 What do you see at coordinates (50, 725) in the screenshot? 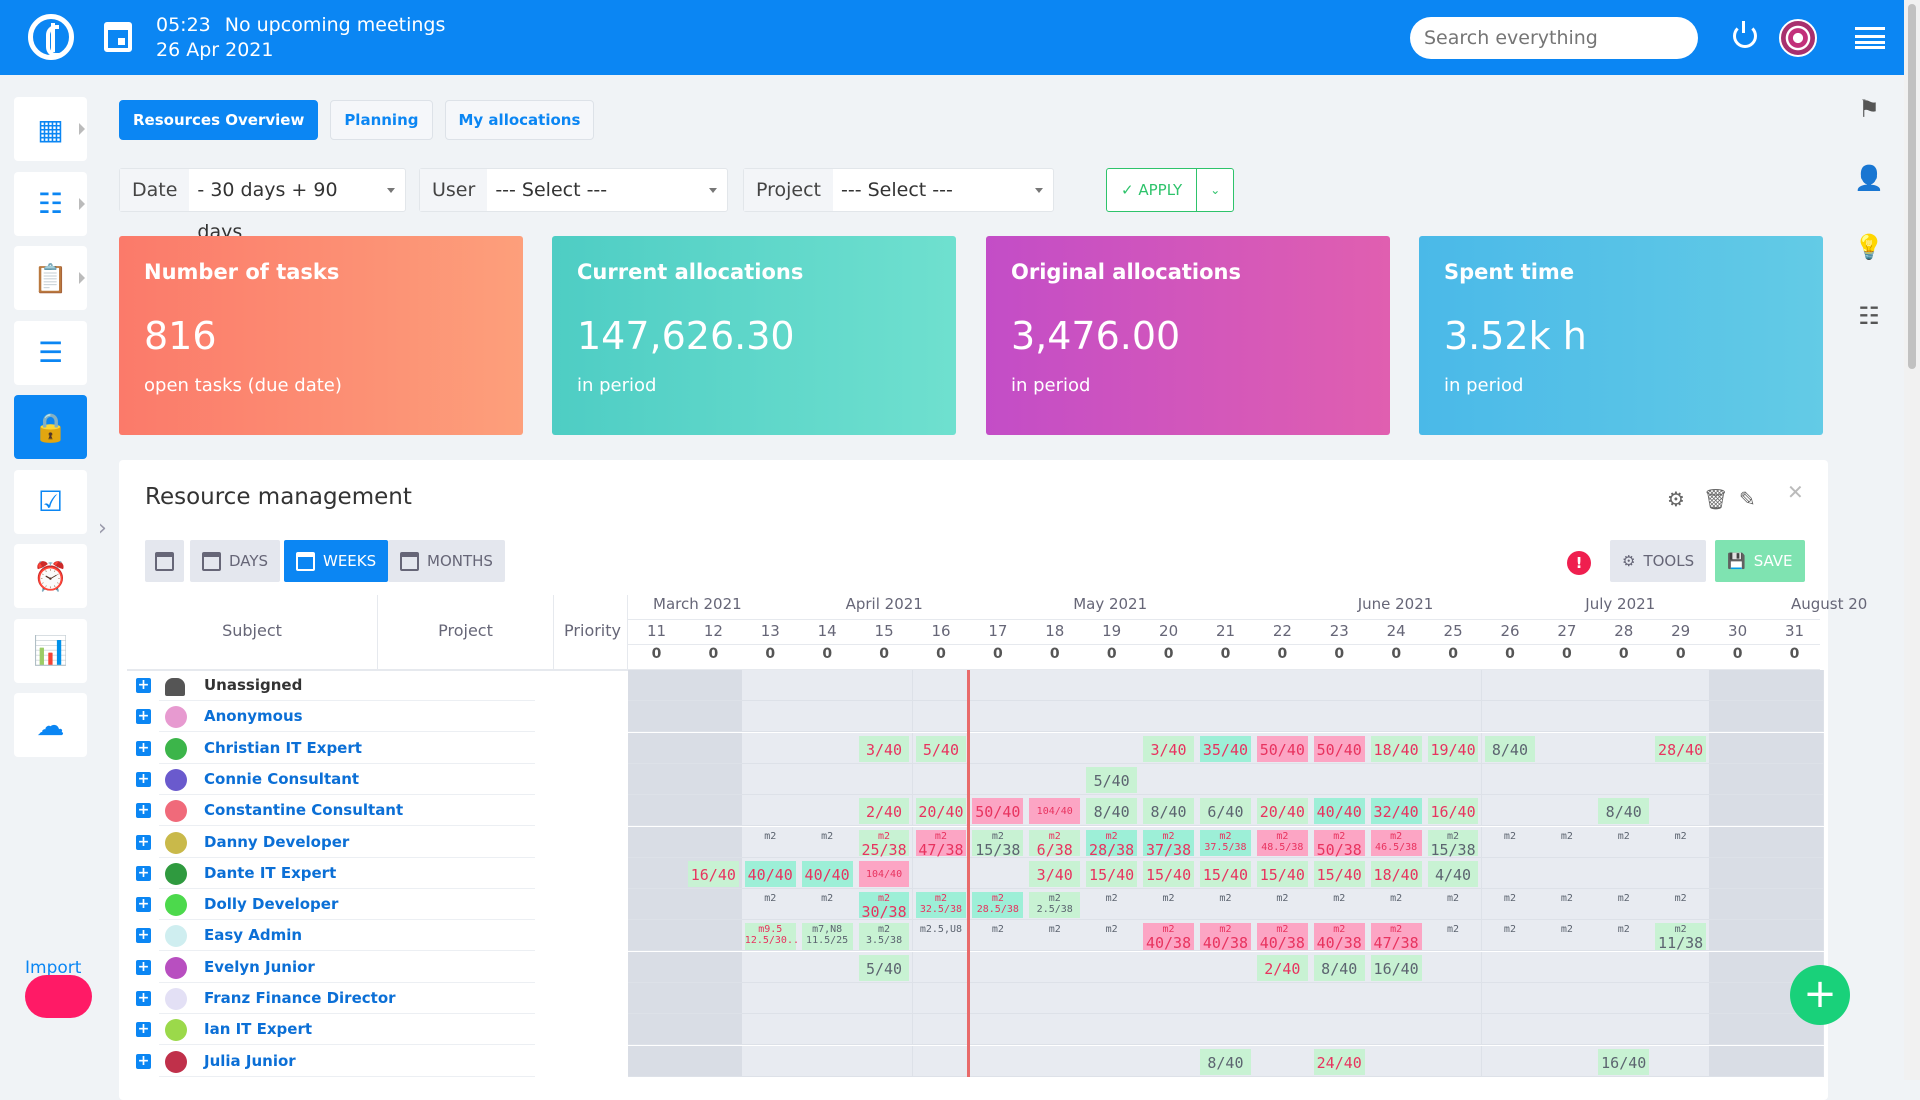
I see `sidebar-item: ☁` at bounding box center [50, 725].